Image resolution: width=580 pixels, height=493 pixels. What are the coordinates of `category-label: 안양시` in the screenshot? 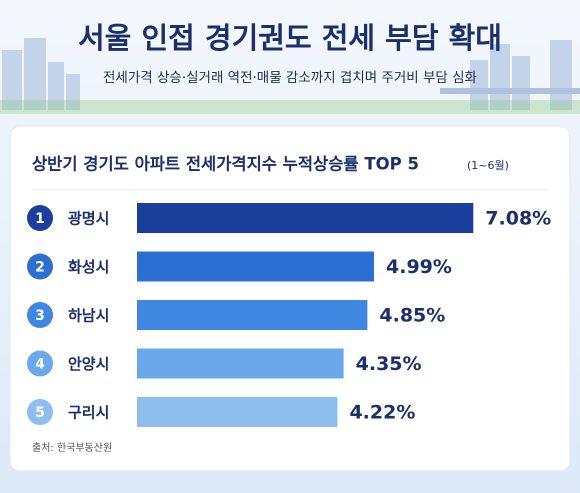 It's located at (88, 364).